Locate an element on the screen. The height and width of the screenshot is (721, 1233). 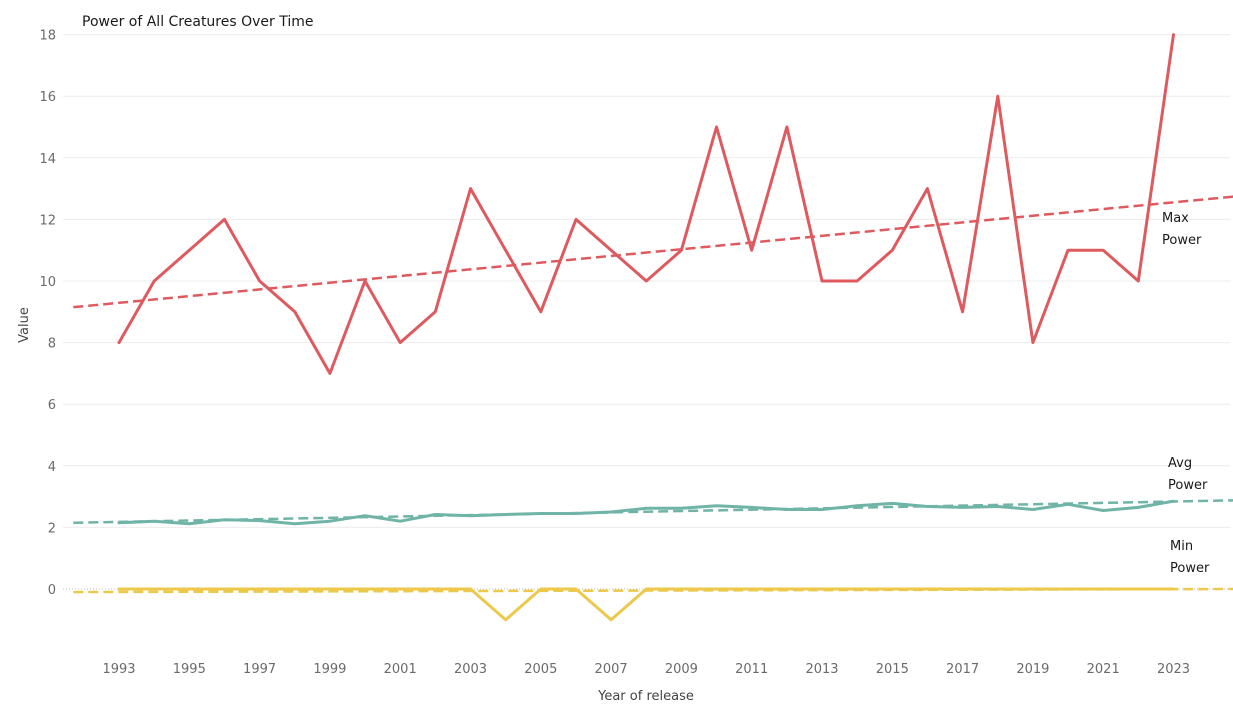
series-label-avg-power: Avg Power is located at coordinates (1188, 474).